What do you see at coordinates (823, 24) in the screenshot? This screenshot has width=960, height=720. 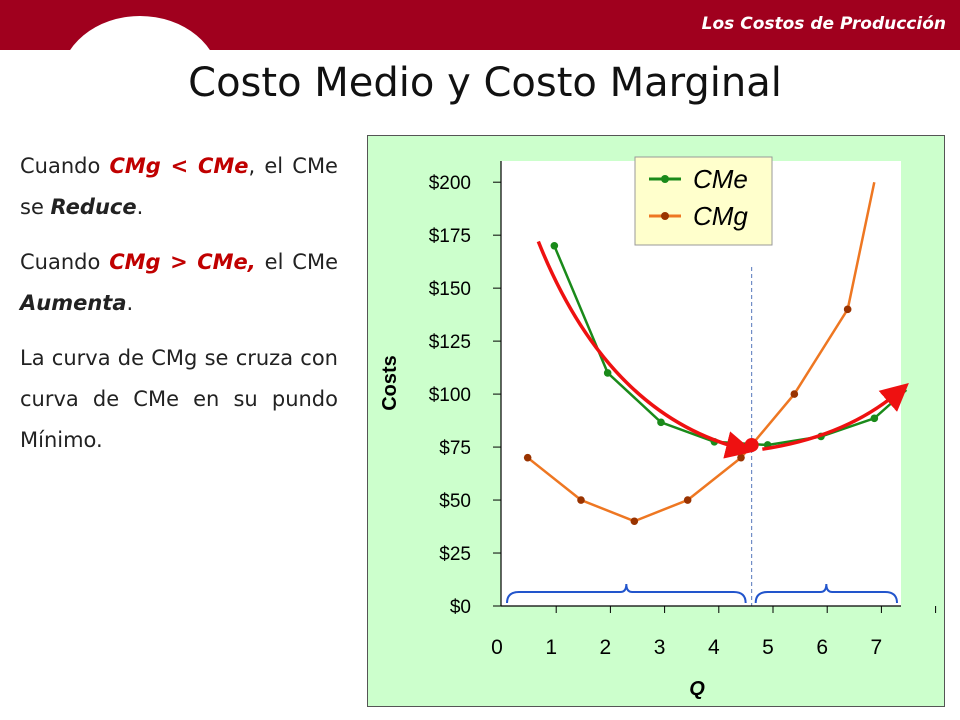 I see `section-label: Los Costos de Producción` at bounding box center [823, 24].